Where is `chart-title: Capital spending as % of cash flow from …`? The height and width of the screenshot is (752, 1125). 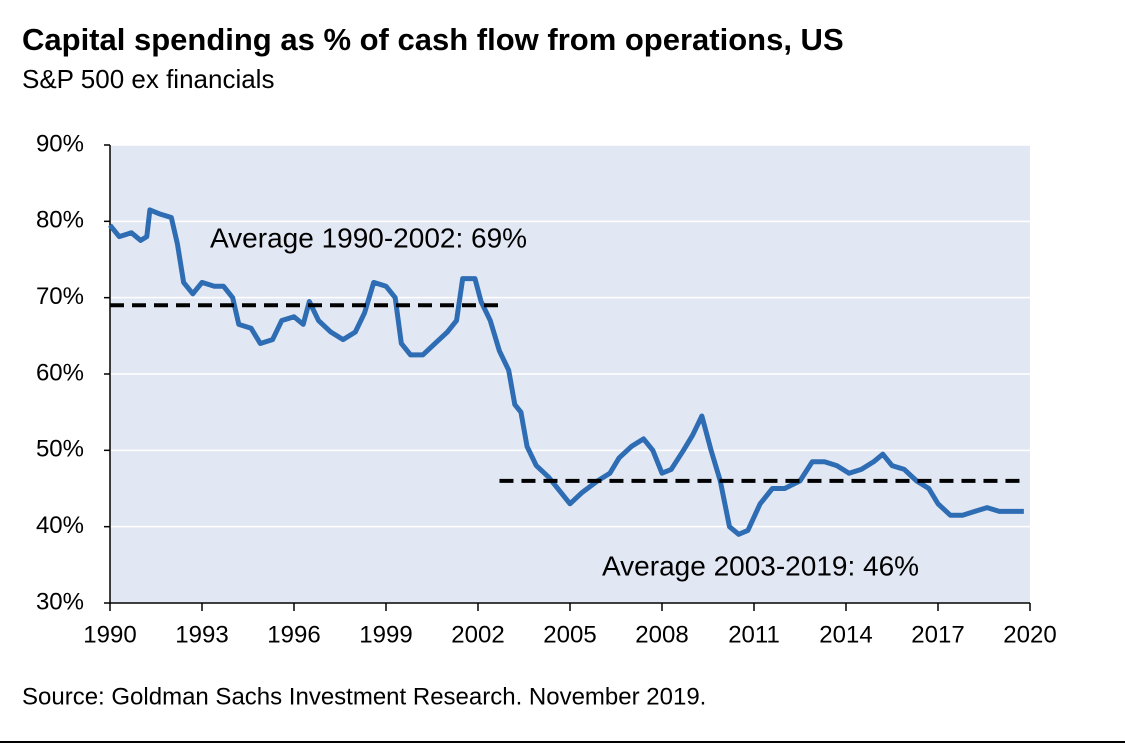 chart-title: Capital spending as % of cash flow from … is located at coordinates (433, 39).